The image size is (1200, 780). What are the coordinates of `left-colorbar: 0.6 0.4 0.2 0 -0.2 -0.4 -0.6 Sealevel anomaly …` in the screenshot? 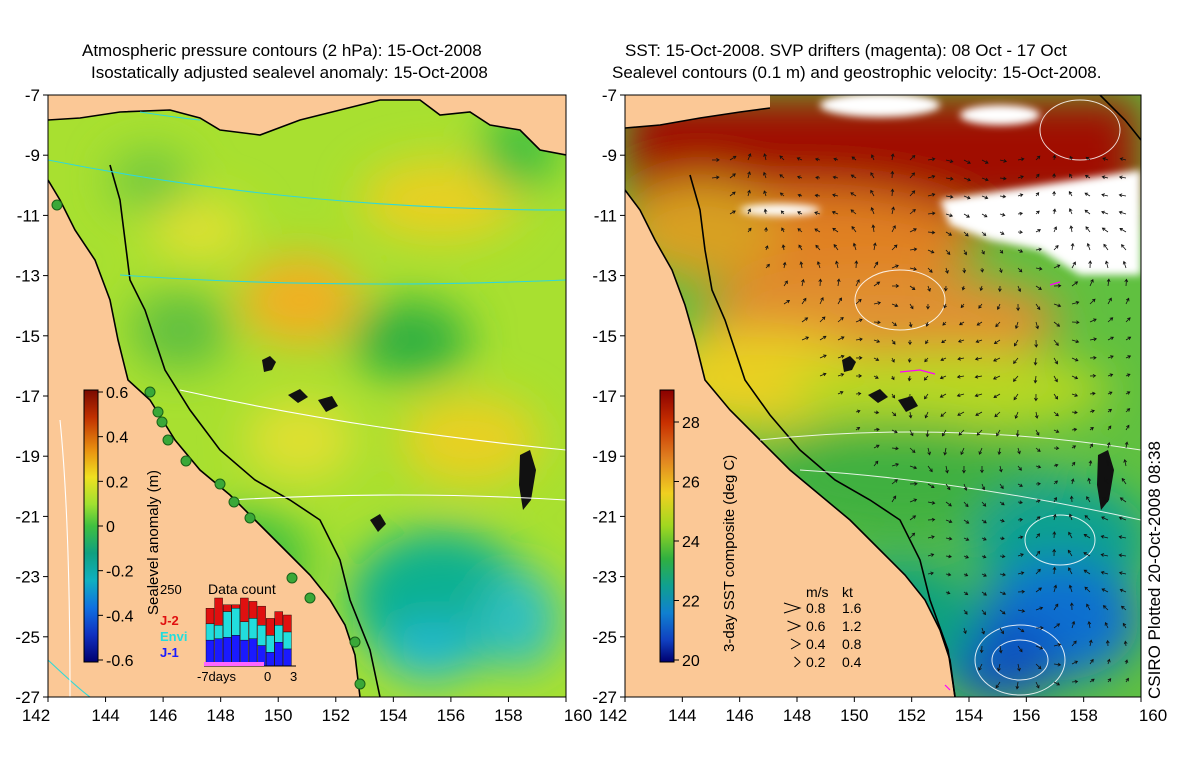 It's located at (122, 527).